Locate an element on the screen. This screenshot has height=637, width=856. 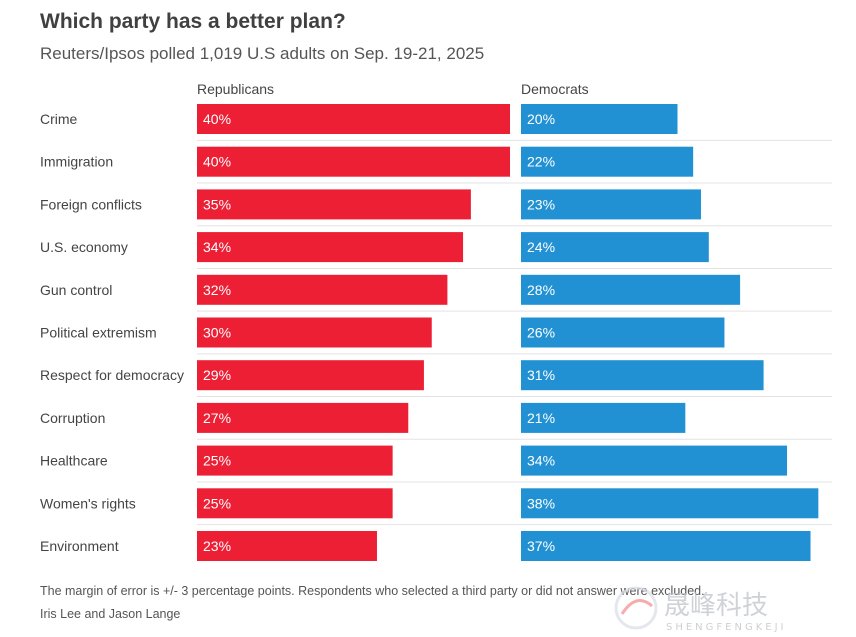
category-label: Corruption is located at coordinates (72, 418).